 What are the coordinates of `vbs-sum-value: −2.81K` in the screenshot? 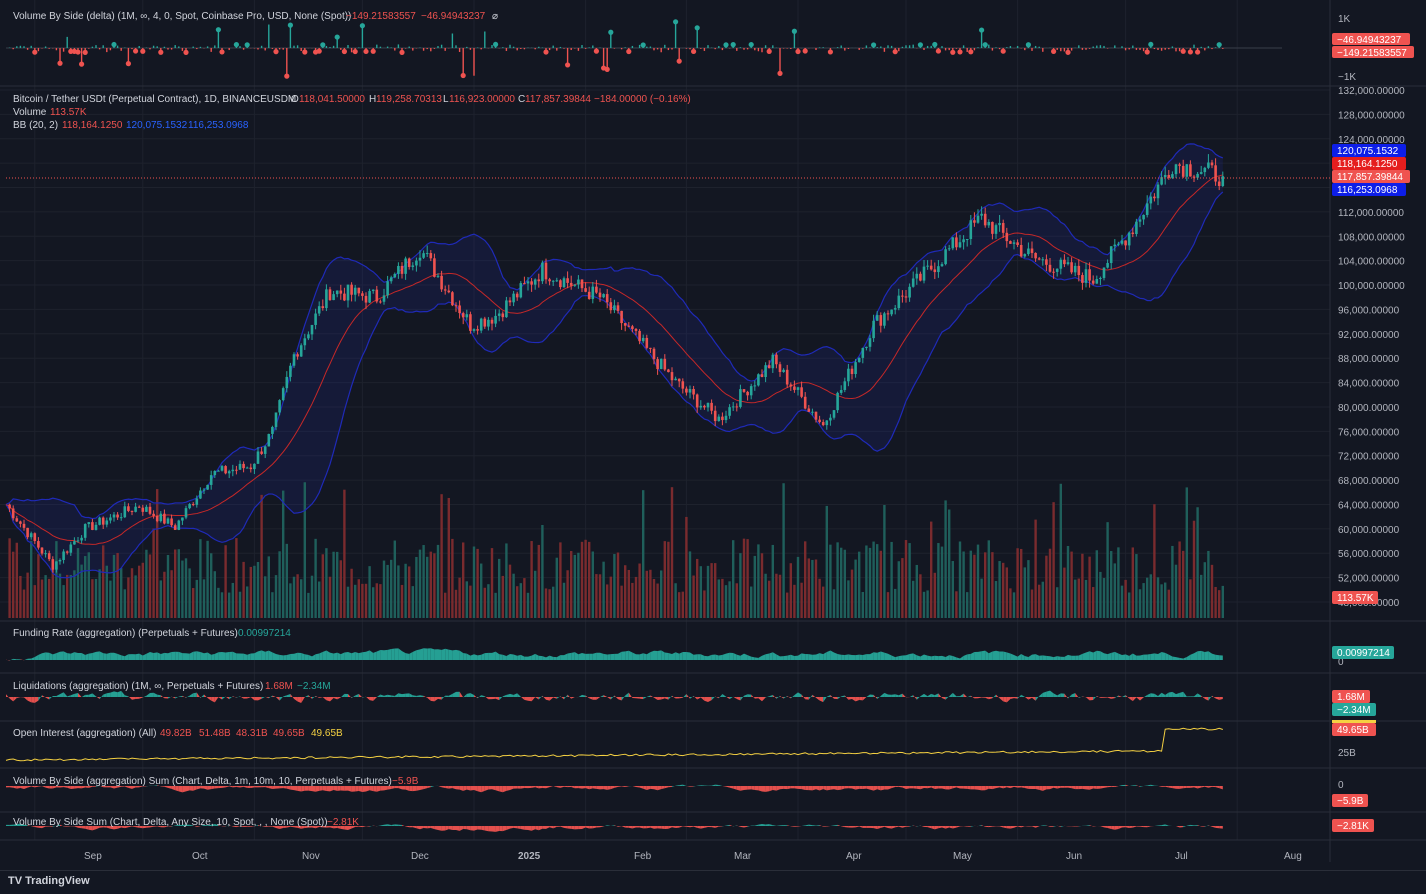 It's located at (343, 822).